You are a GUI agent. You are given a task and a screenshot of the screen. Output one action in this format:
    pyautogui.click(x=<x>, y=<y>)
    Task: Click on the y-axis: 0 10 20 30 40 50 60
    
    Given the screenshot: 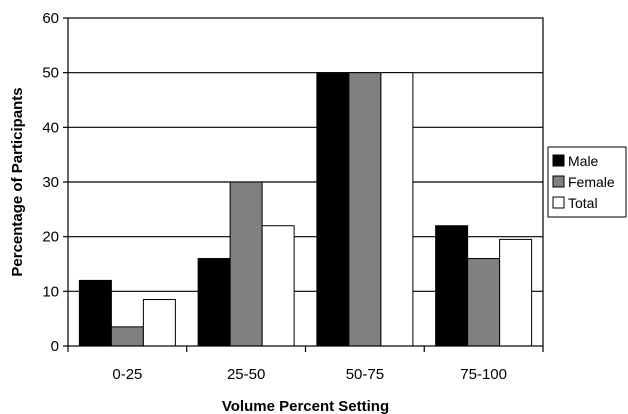 What is the action you would take?
    pyautogui.click(x=55, y=182)
    